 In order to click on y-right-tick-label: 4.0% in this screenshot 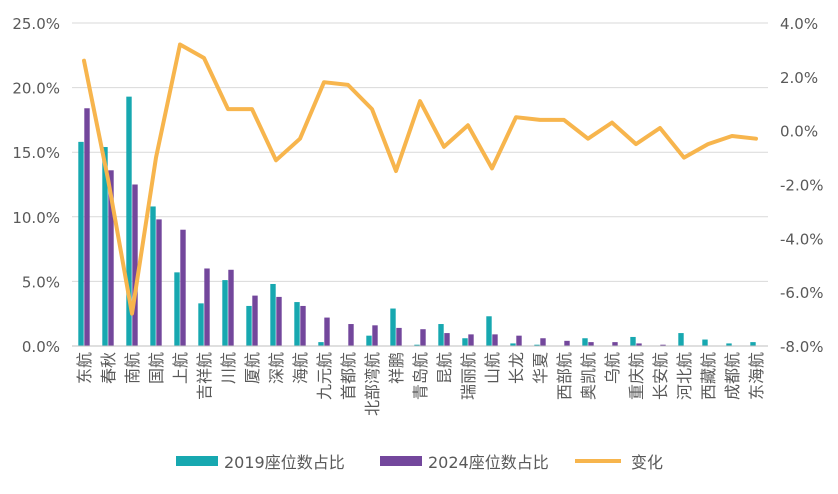, I will do `click(799, 24)`.